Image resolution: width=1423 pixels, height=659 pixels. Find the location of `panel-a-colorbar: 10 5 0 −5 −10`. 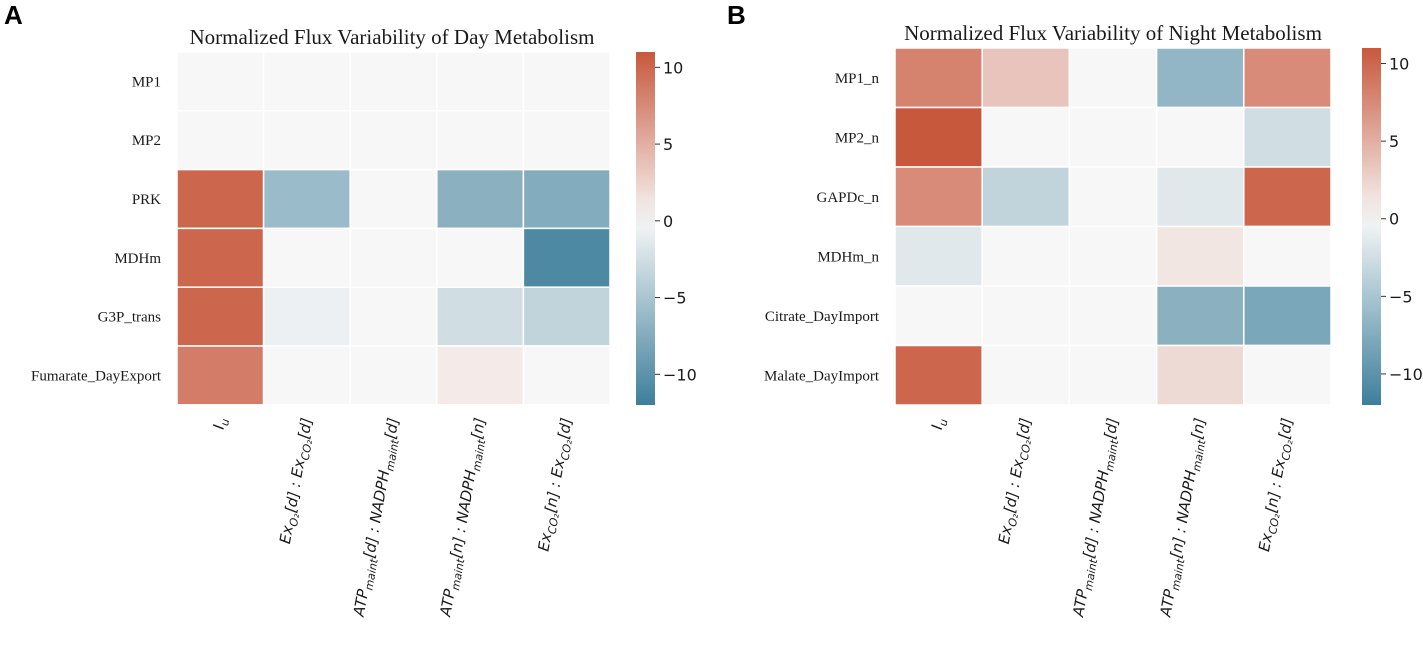

panel-a-colorbar: 10 5 0 −5 −10 is located at coordinates (666, 228).